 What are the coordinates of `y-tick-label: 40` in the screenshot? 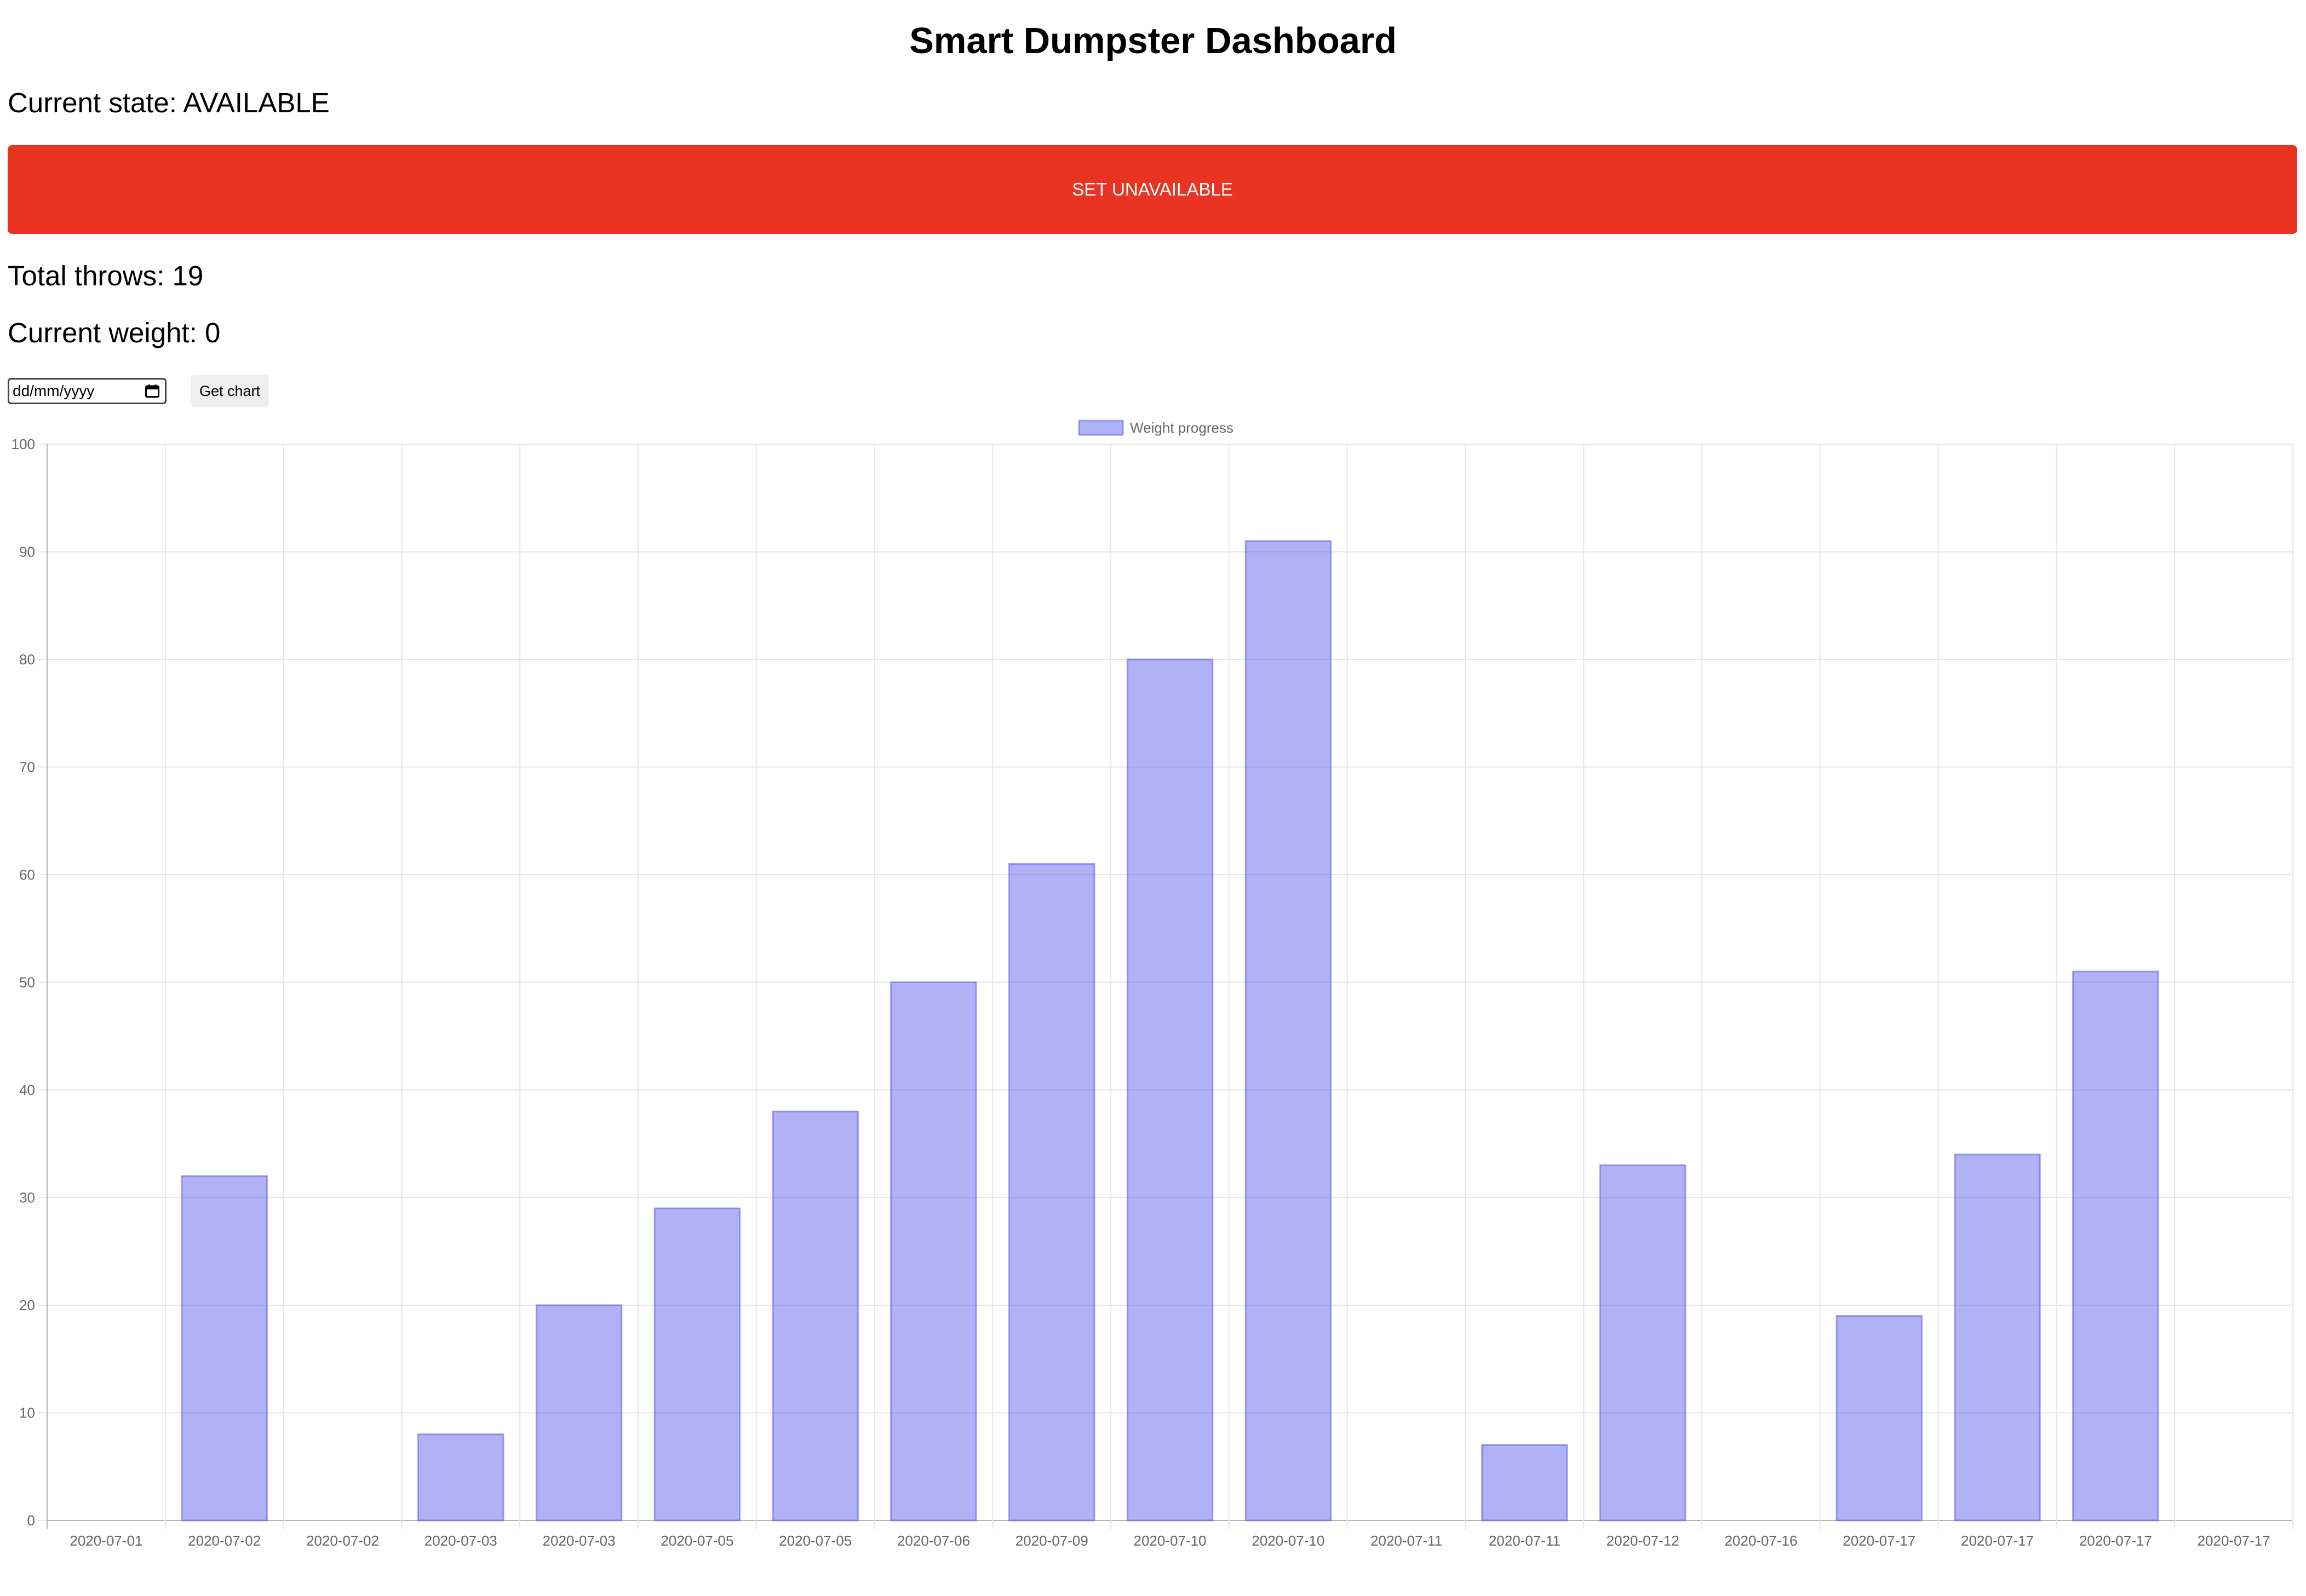 It's located at (27, 1090).